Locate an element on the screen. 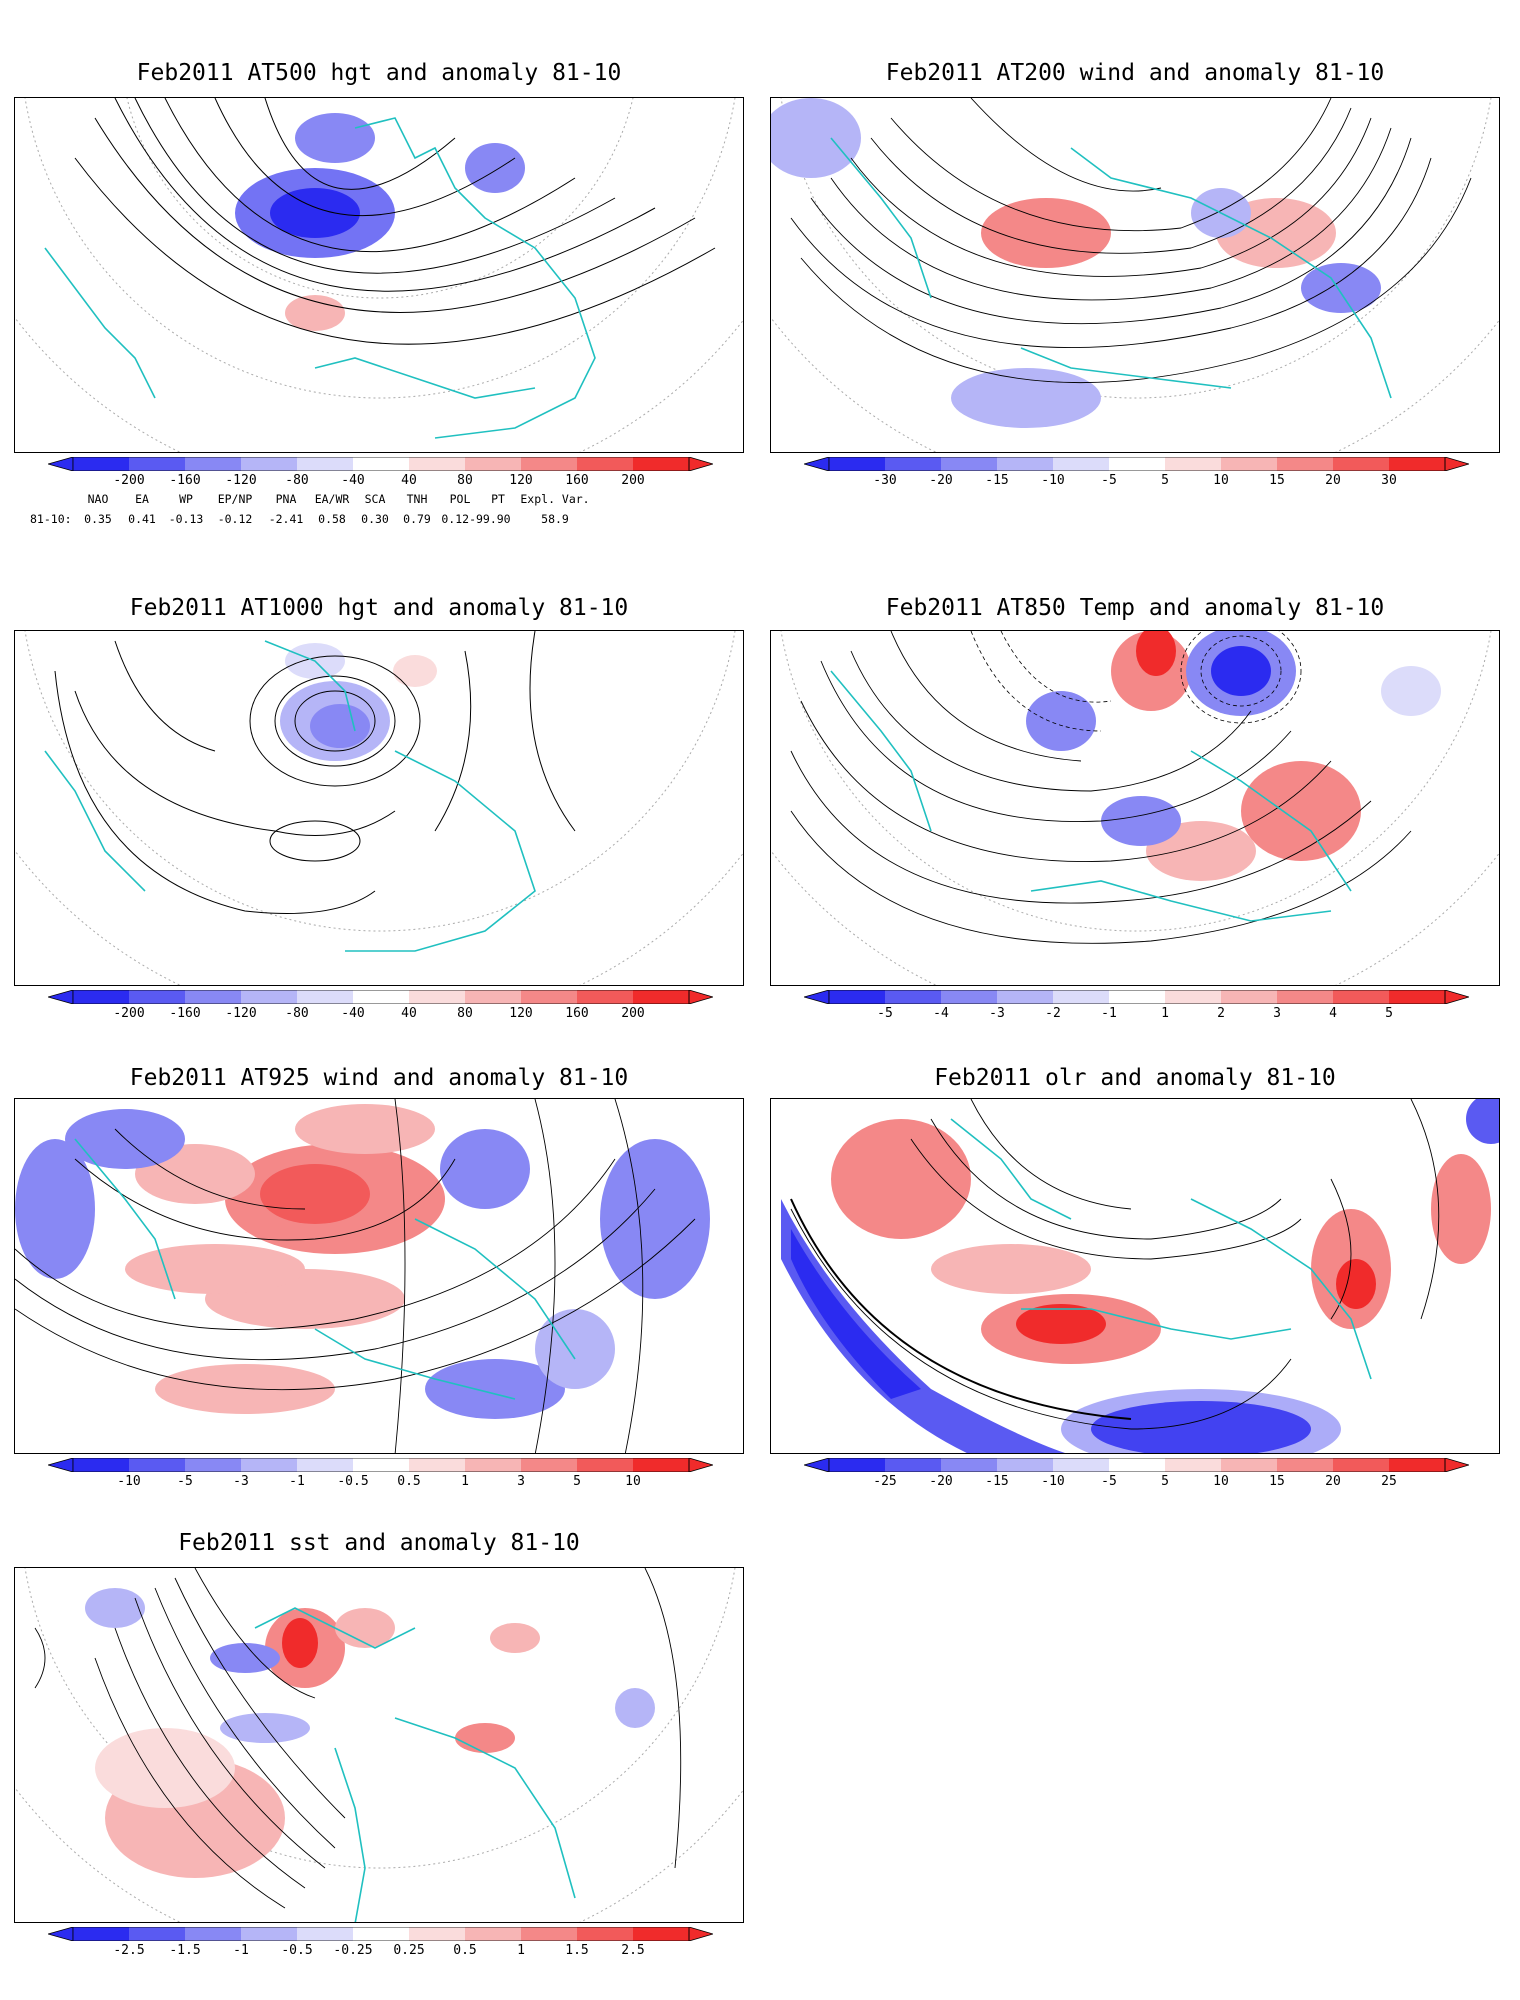 The width and height of the screenshot is (1520, 2000). tele-value: 0.58 is located at coordinates (332, 519).